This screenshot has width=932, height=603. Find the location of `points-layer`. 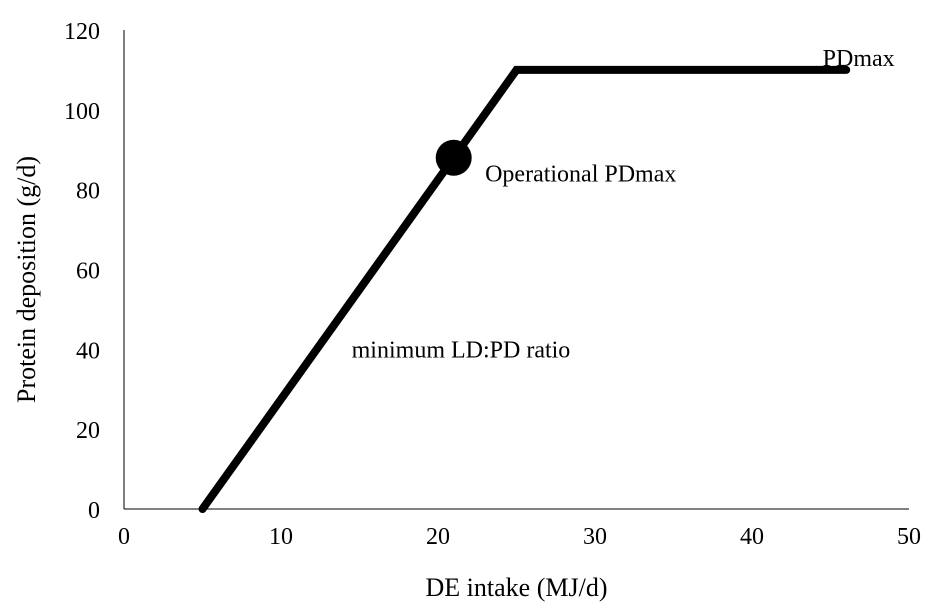

points-layer is located at coordinates (453, 157).